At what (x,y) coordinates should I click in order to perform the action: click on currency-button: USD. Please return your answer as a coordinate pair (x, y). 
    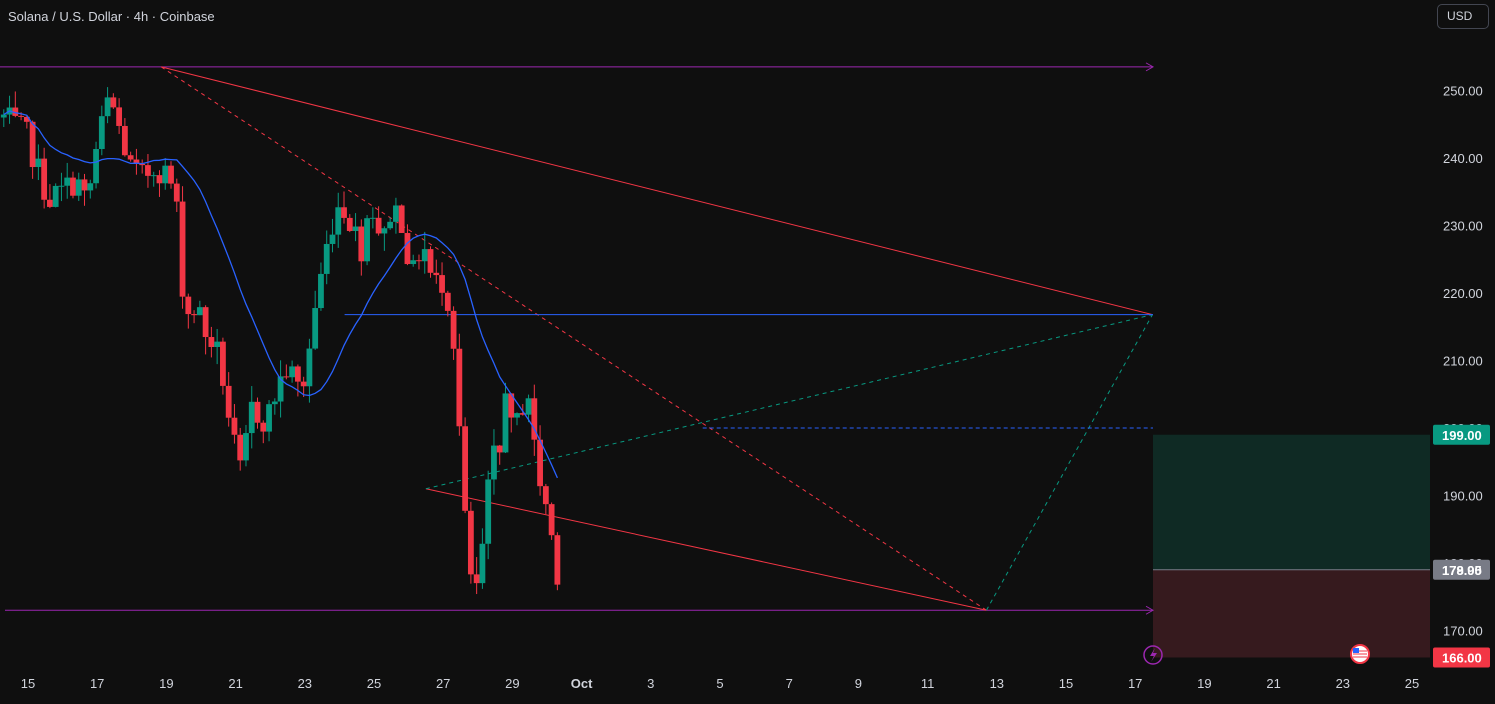
    Looking at the image, I should click on (1463, 16).